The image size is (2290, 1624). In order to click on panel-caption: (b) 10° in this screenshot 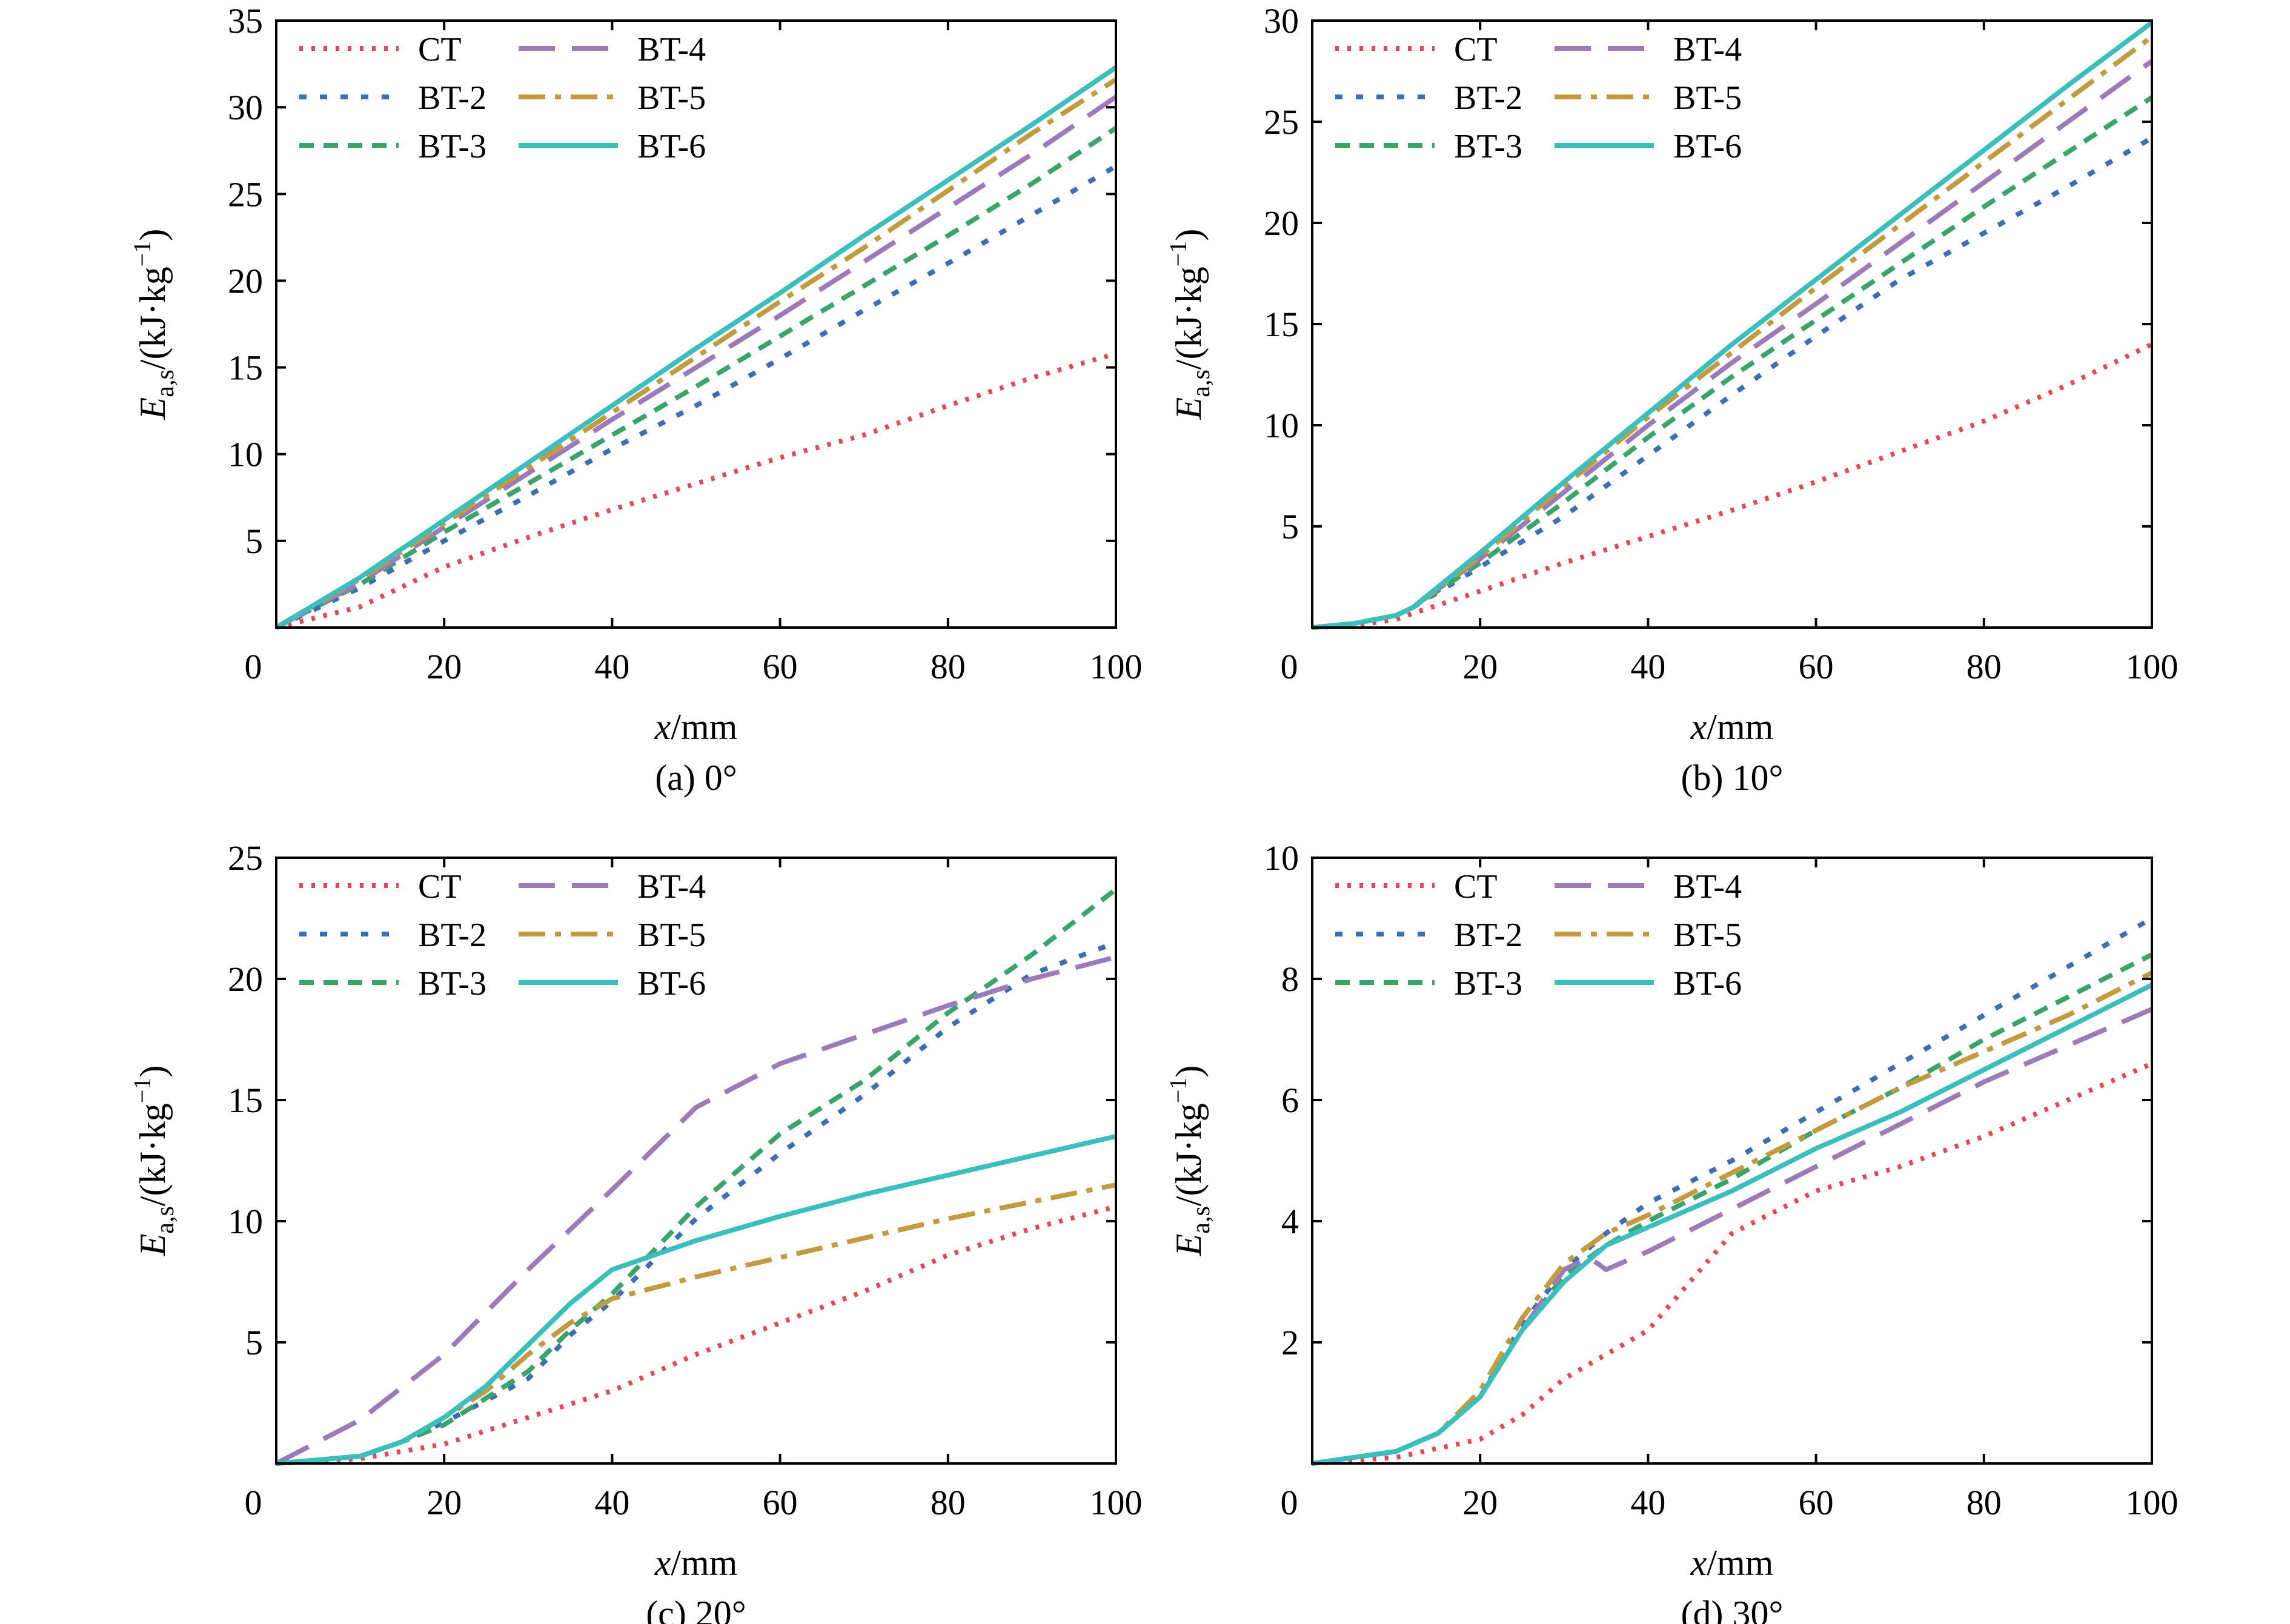, I will do `click(1732, 778)`.